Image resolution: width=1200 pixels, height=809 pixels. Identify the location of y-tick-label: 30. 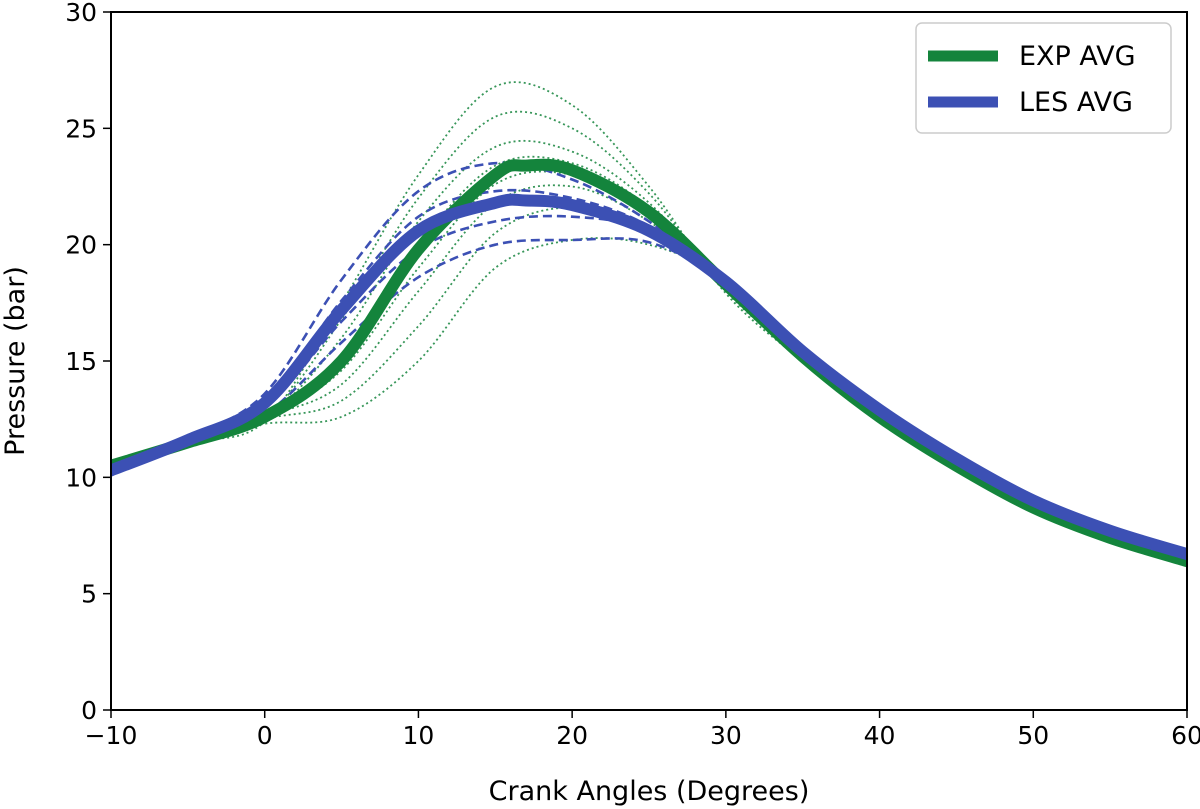
(81, 13).